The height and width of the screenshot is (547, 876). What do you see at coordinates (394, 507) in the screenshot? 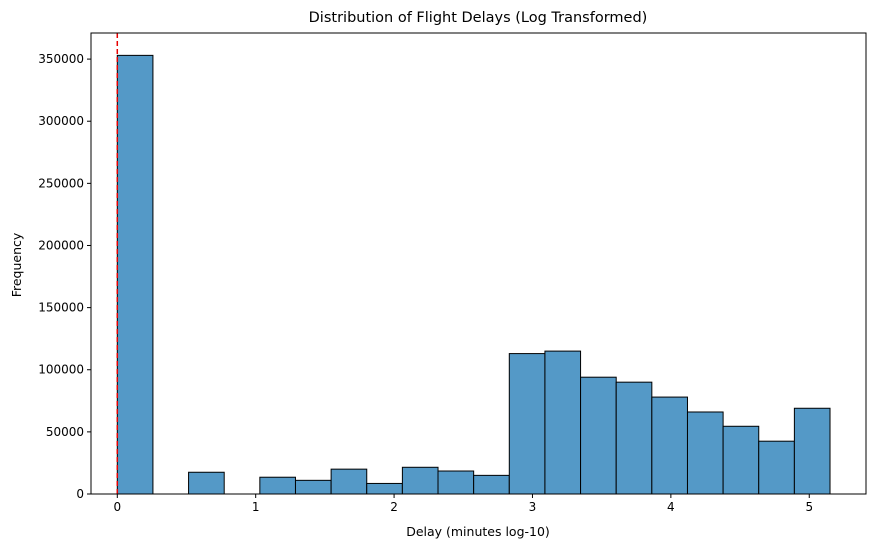
I see `x-tick-label: 2` at bounding box center [394, 507].